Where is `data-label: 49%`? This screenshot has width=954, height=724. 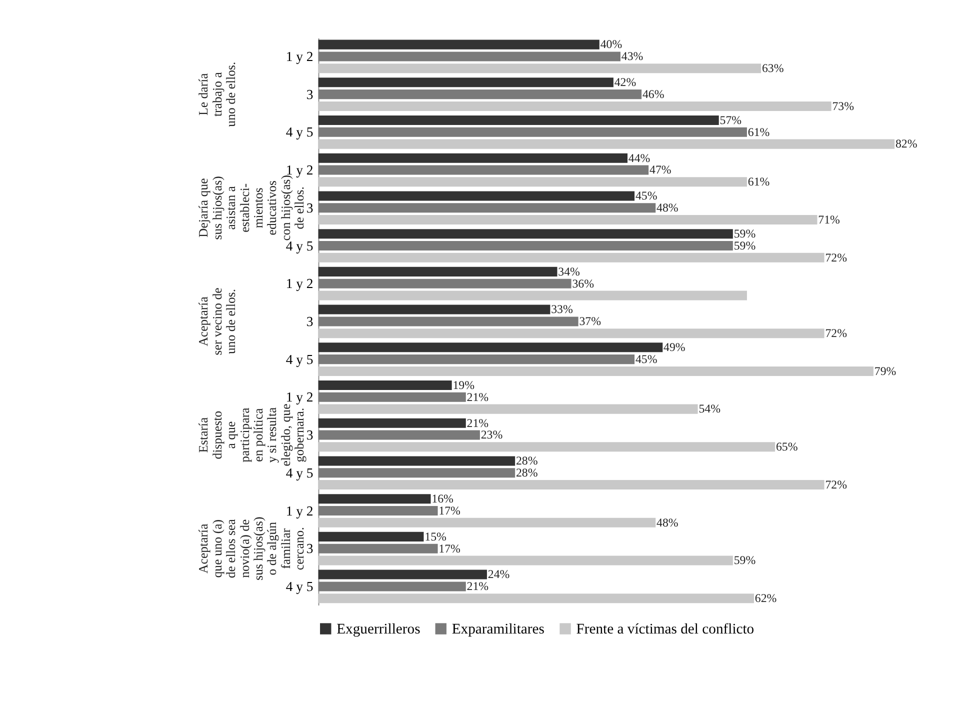 data-label: 49% is located at coordinates (675, 347).